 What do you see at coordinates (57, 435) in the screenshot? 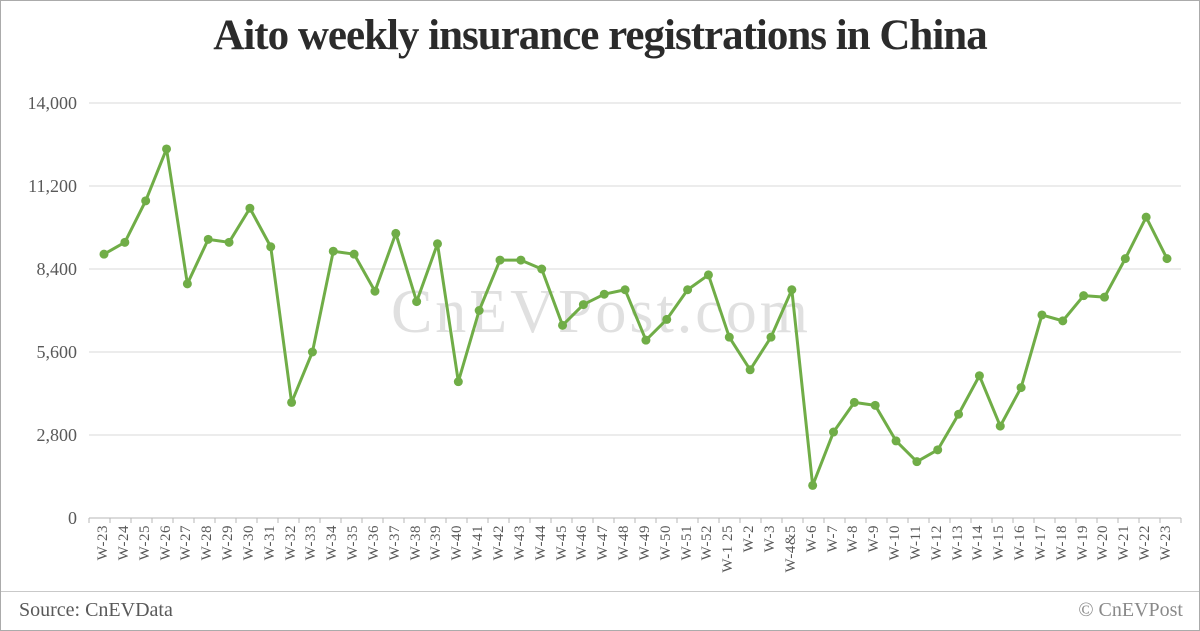
I see `y-axis-label: 2,800` at bounding box center [57, 435].